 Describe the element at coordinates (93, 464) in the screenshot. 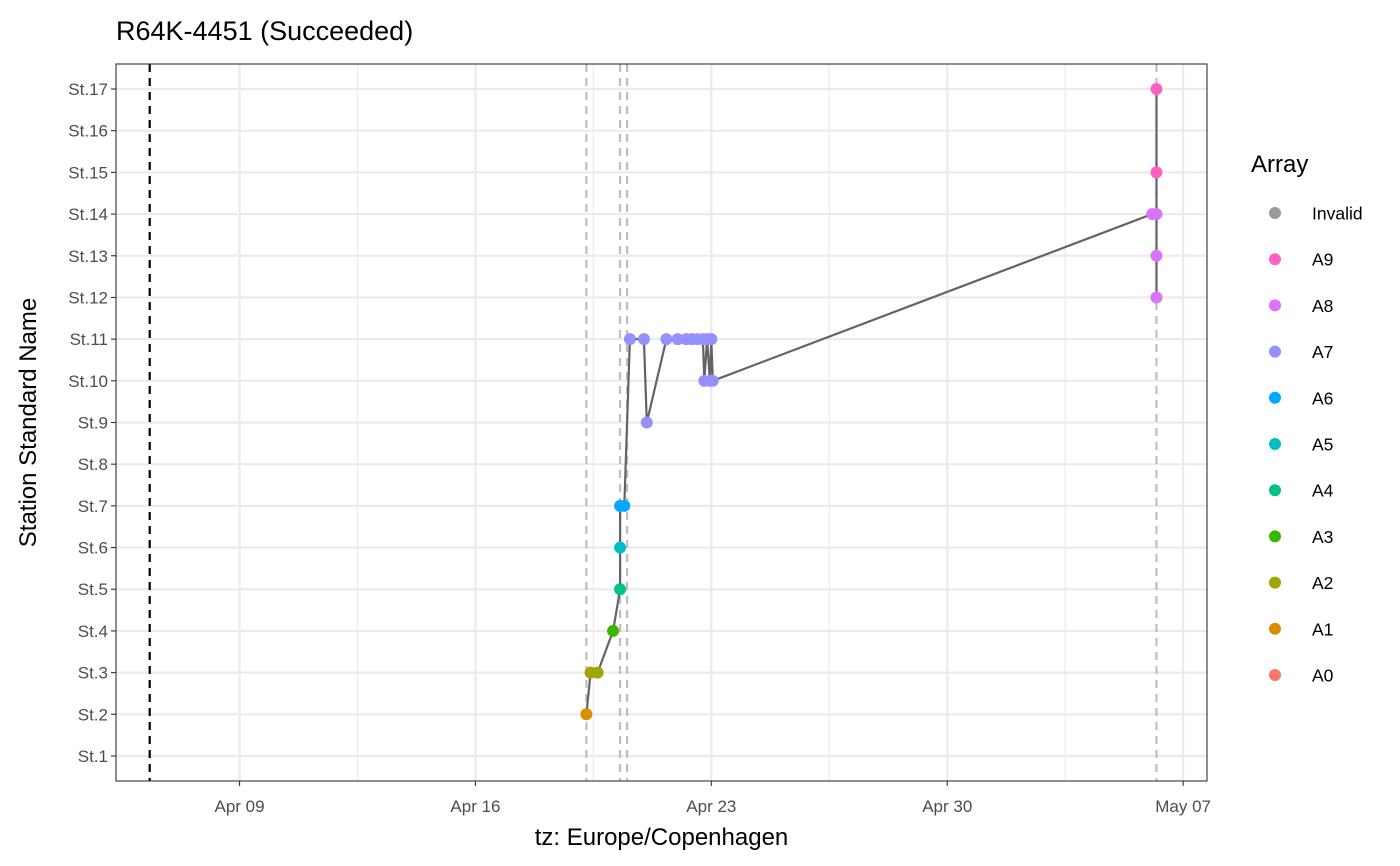

I see `y-tick-label: St.8` at that location.